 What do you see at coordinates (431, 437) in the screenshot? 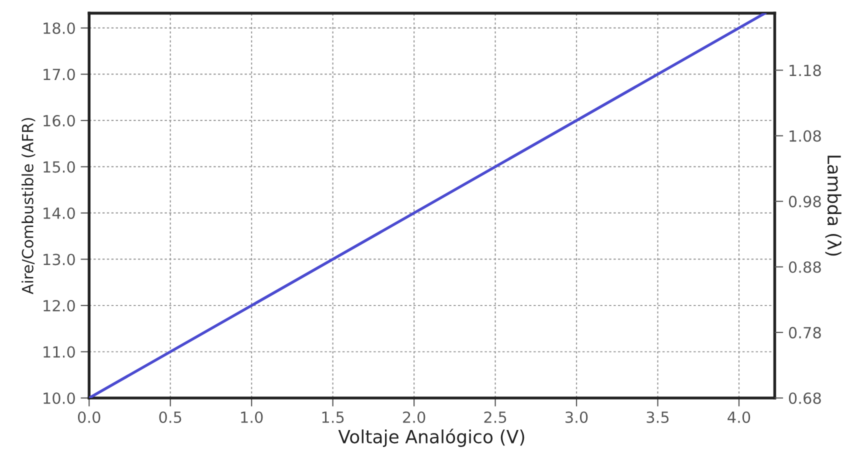
I see `x-axis-title: Voltaje Analógico (V)` at bounding box center [431, 437].